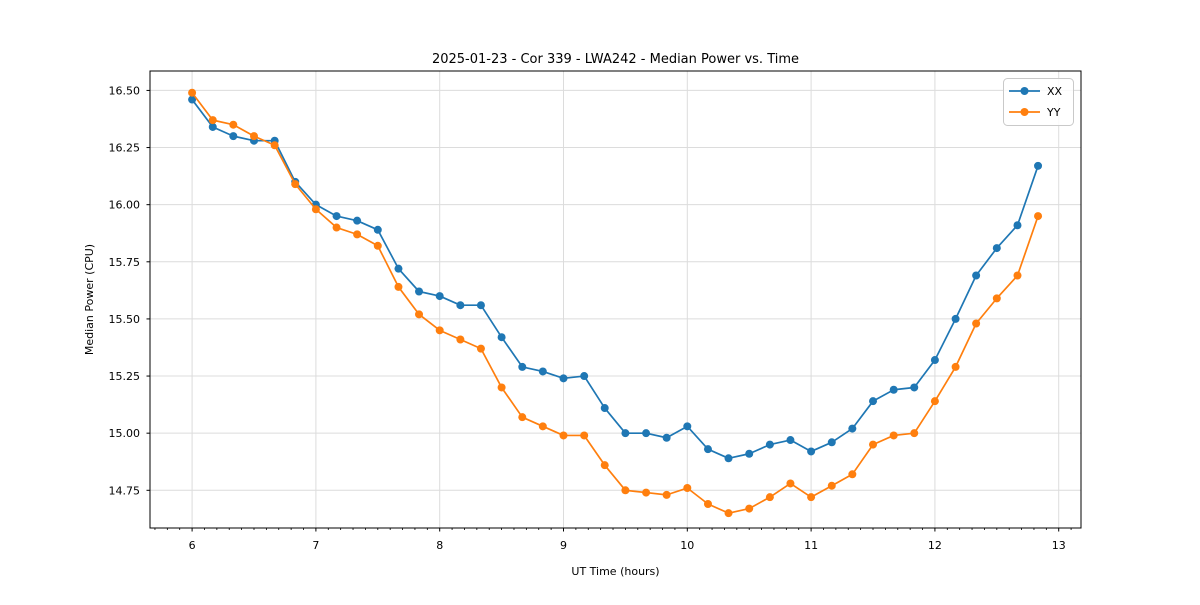  What do you see at coordinates (935, 545) in the screenshot?
I see `x-tick-label: 12` at bounding box center [935, 545].